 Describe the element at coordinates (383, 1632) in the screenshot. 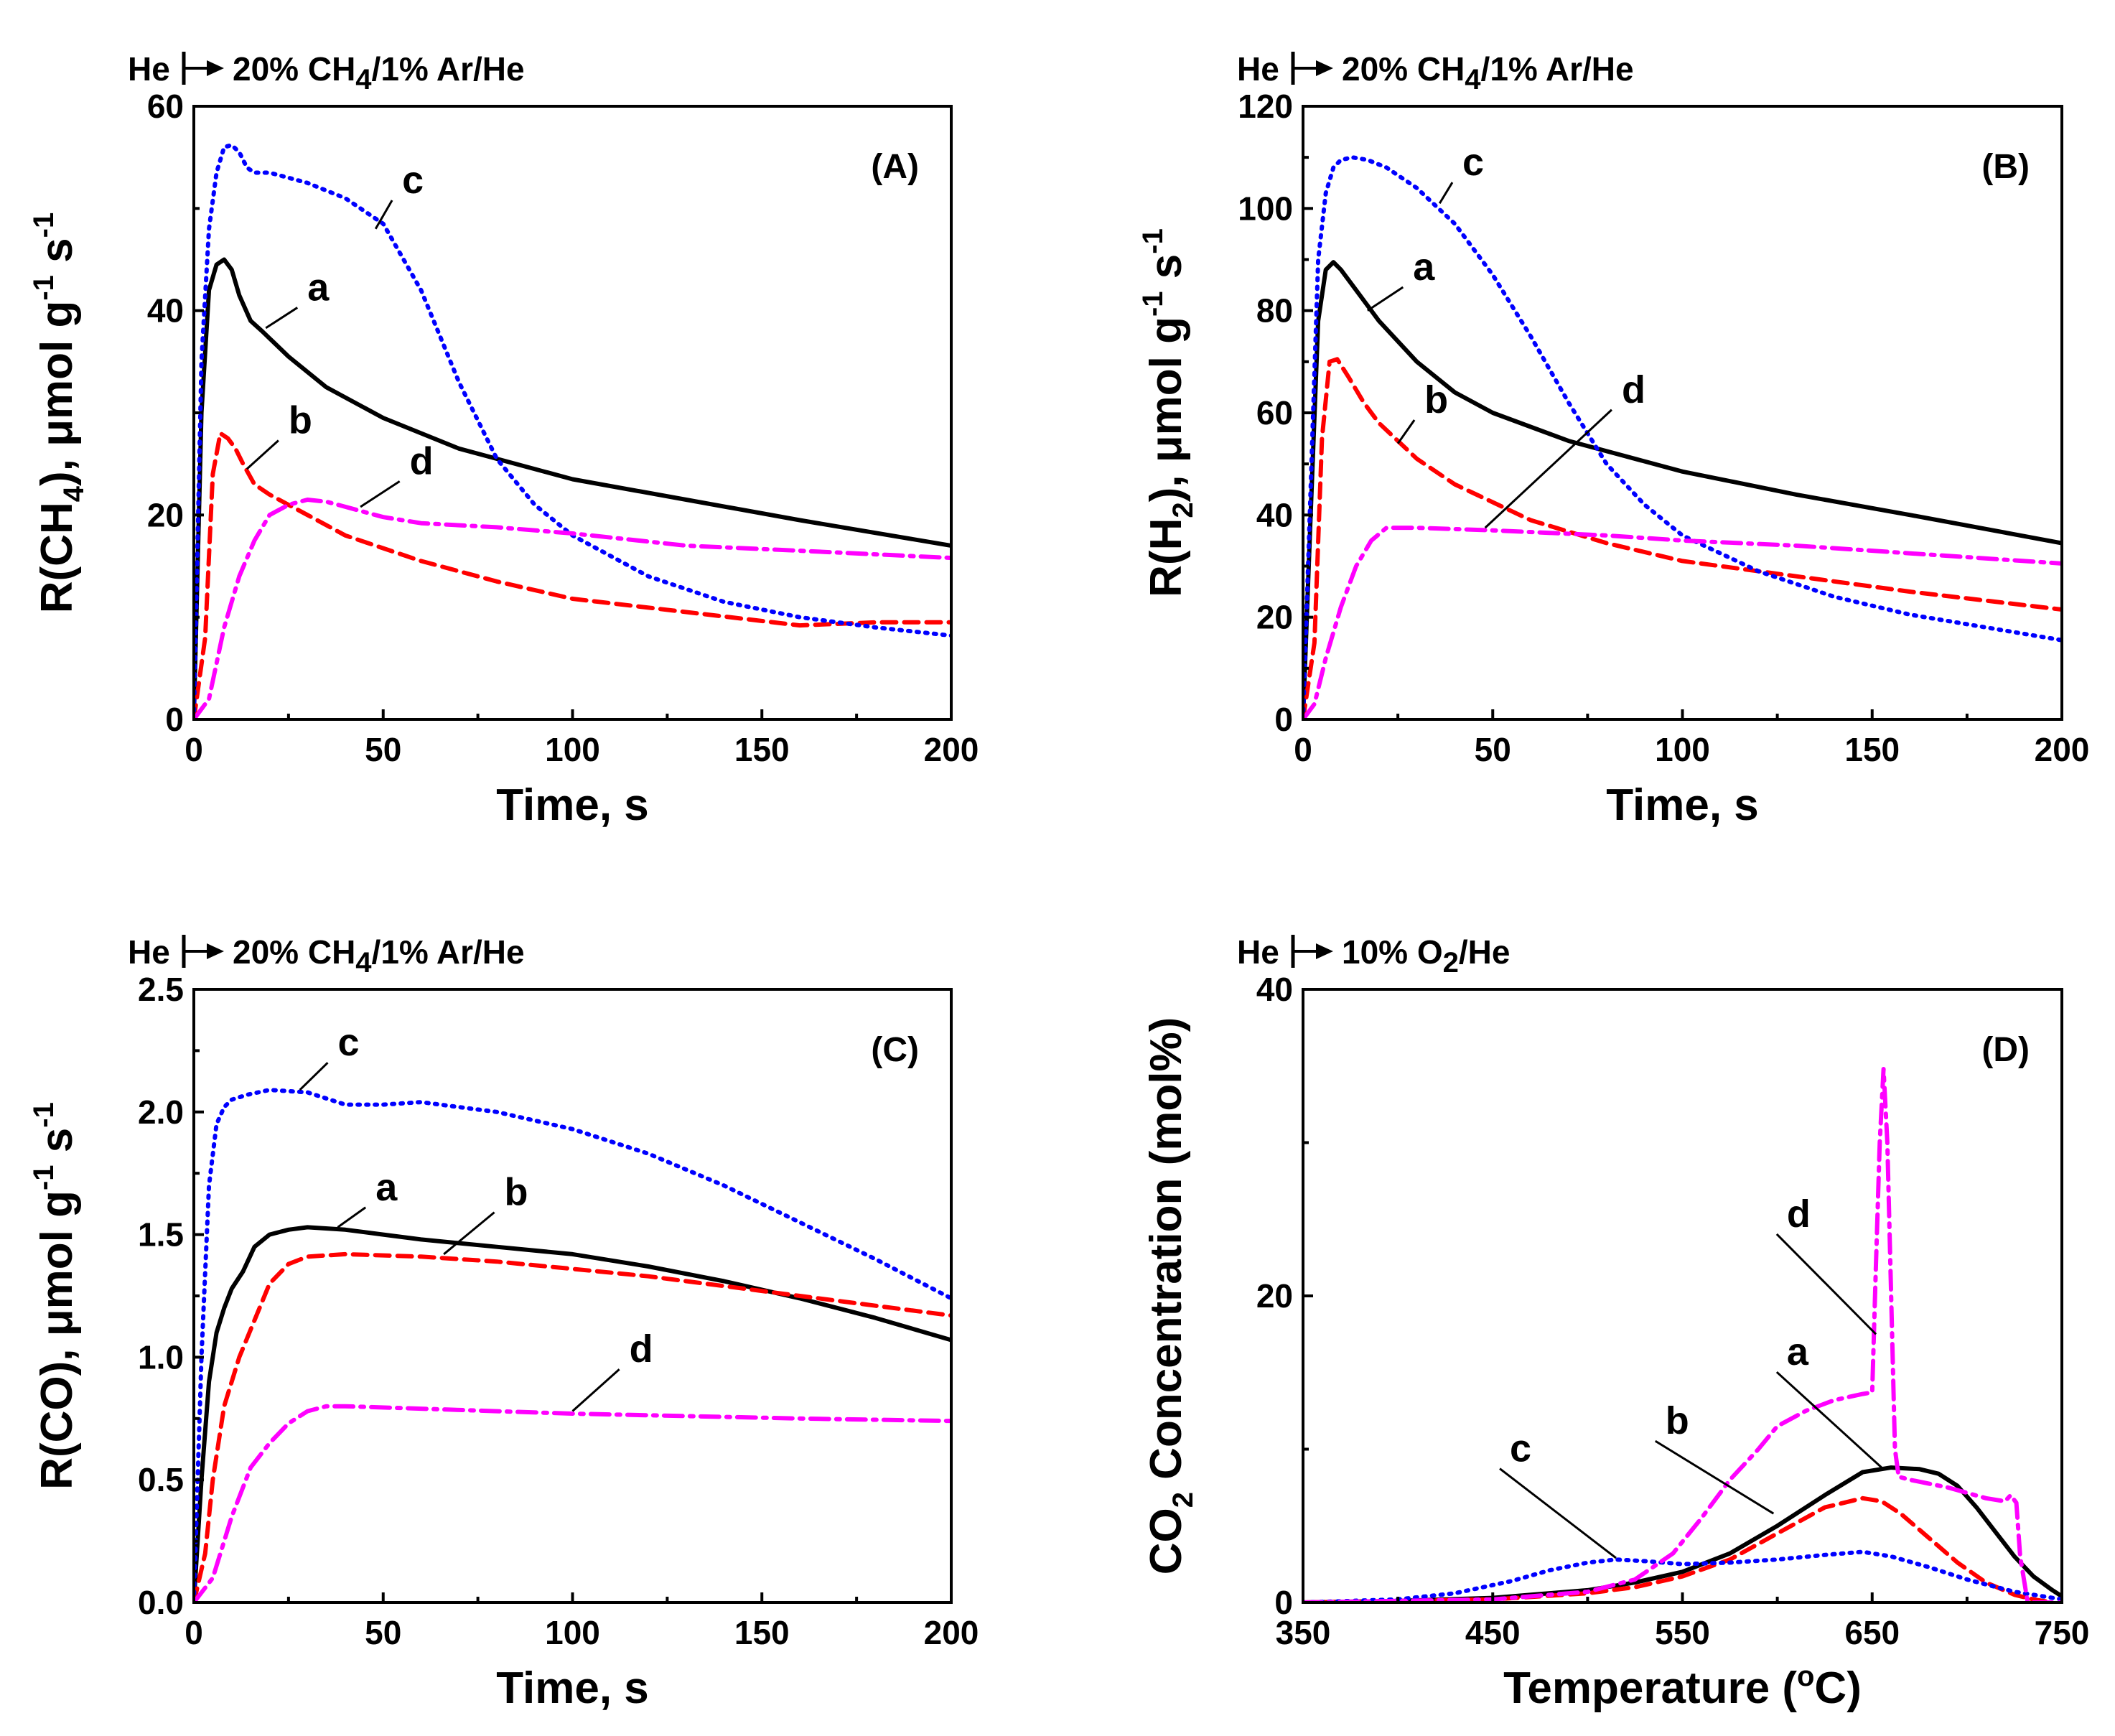

I see `panel-3-x-tick-label: 50` at that location.